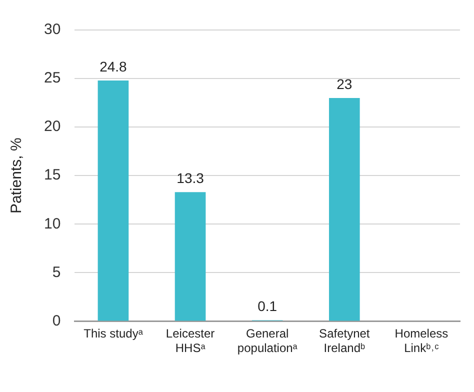 The image size is (474, 392). What do you see at coordinates (114, 66) in the screenshot?
I see `data-label: 24.8` at bounding box center [114, 66].